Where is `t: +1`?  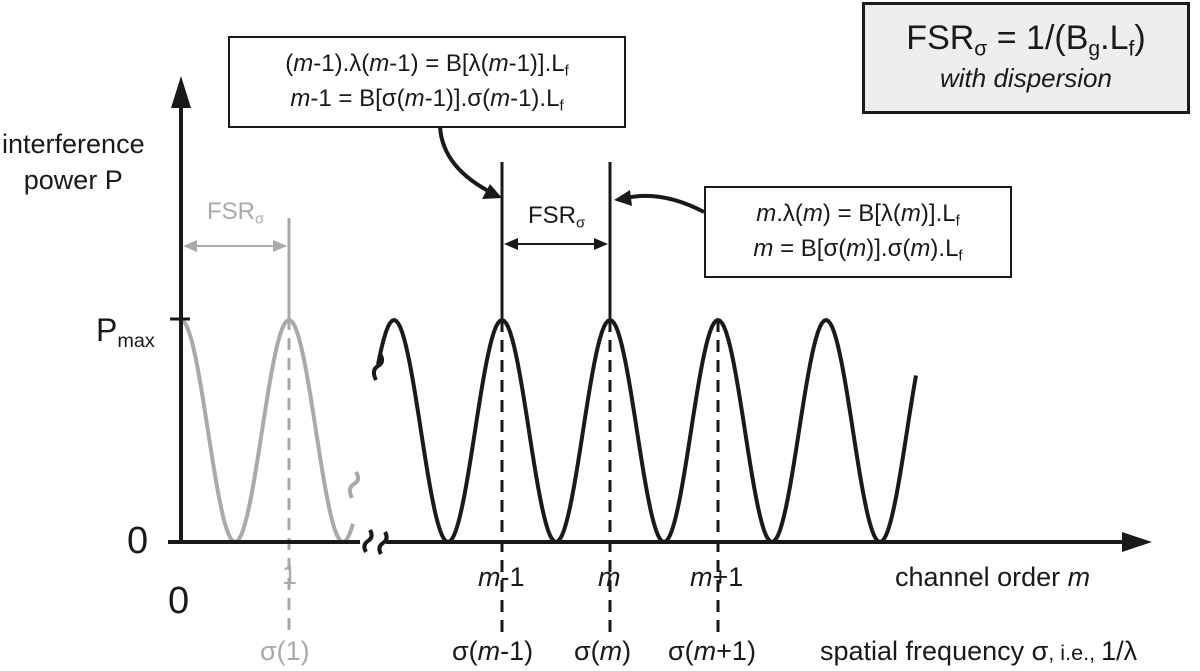 t: +1 is located at coordinates (728, 577).